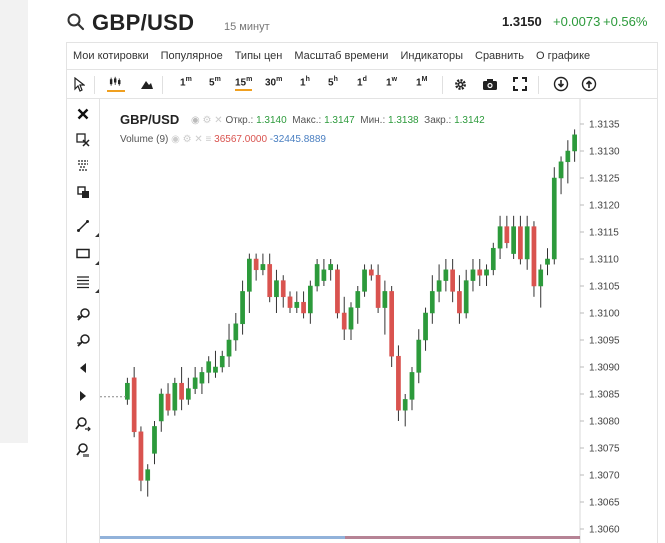 Image resolution: width=665 pixels, height=543 pixels. What do you see at coordinates (83, 166) in the screenshot?
I see `magnet-icon` at bounding box center [83, 166].